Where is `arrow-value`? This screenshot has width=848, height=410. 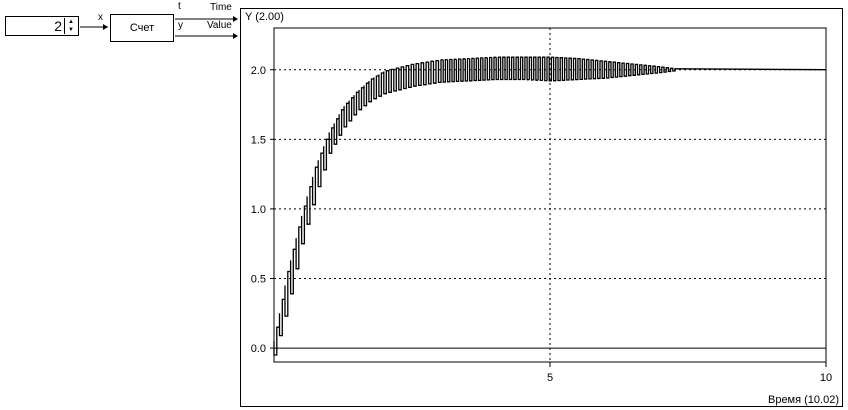
arrow-value is located at coordinates (235, 36).